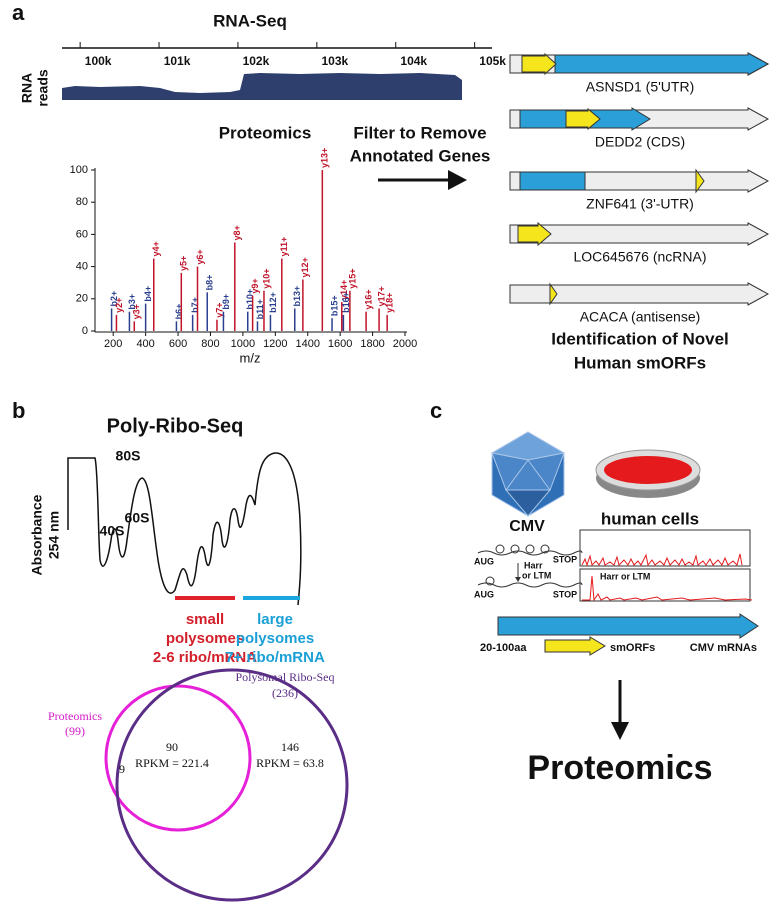 Image resolution: width=780 pixels, height=903 pixels. What do you see at coordinates (275, 657) in the screenshot?
I see `large-polysome-label: 7+ ribo/mRNA` at bounding box center [275, 657].